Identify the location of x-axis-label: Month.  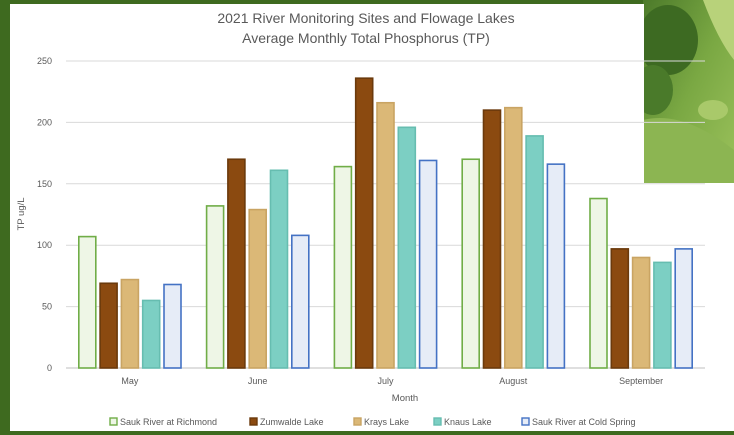
(405, 398).